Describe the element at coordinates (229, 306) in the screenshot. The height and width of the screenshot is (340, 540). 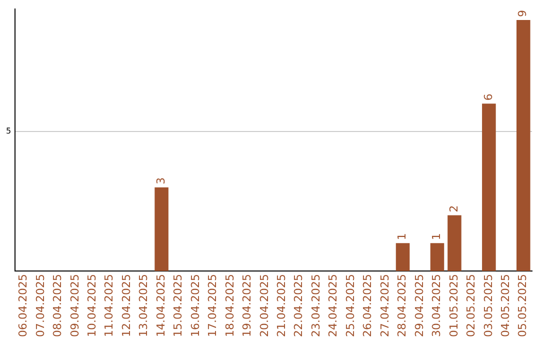
I see `x-tick-label: 18.04.2025` at that location.